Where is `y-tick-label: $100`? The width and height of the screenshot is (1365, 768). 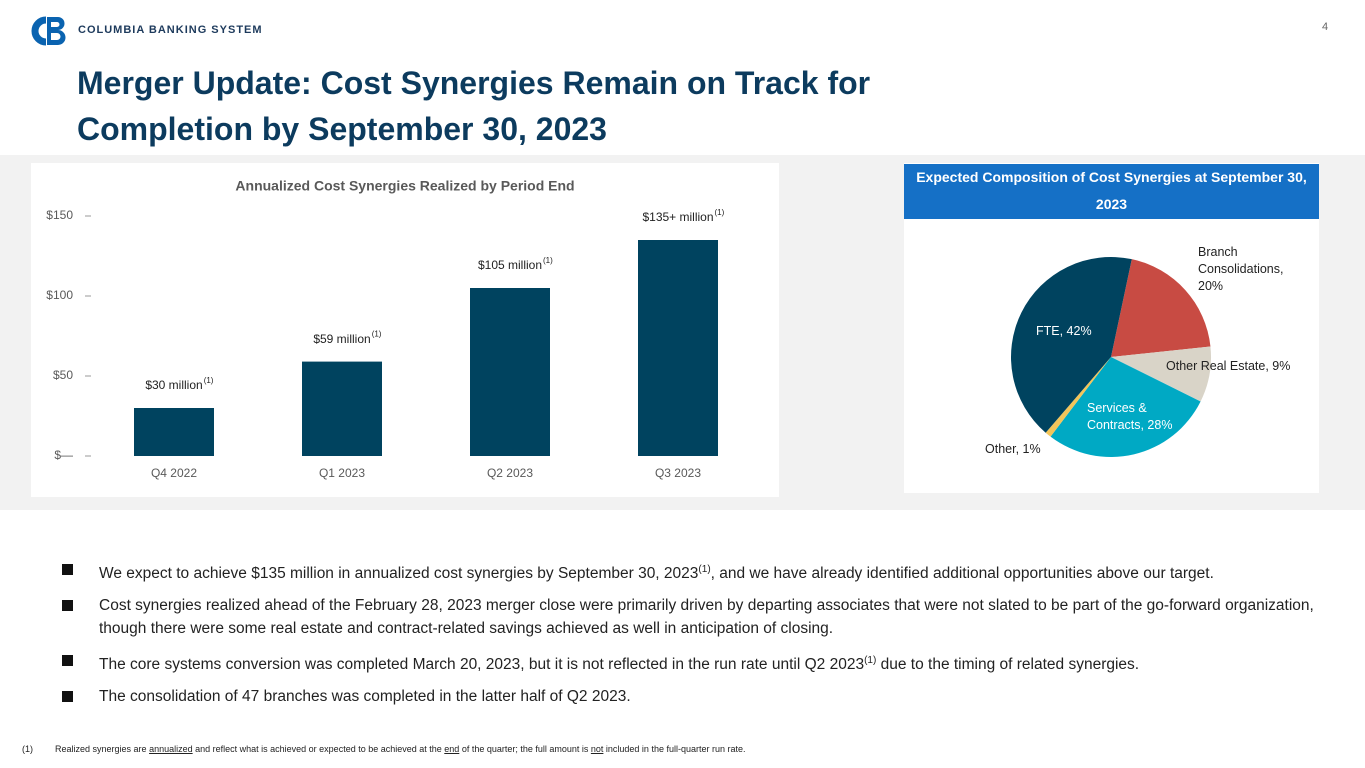
y-tick-label: $100 is located at coordinates (59, 295).